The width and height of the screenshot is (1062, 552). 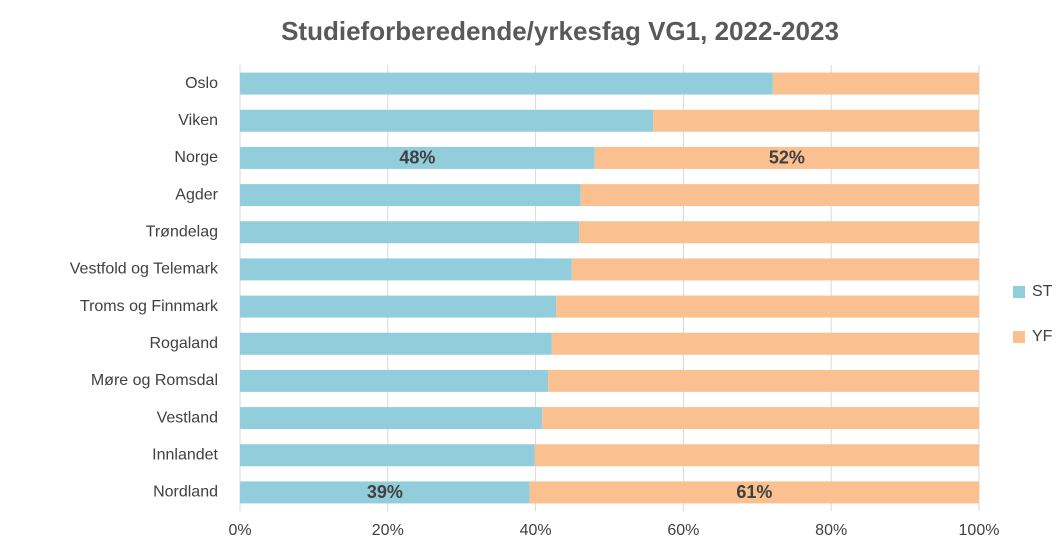 What do you see at coordinates (979, 530) in the screenshot?
I see `x-tick-label: 100%` at bounding box center [979, 530].